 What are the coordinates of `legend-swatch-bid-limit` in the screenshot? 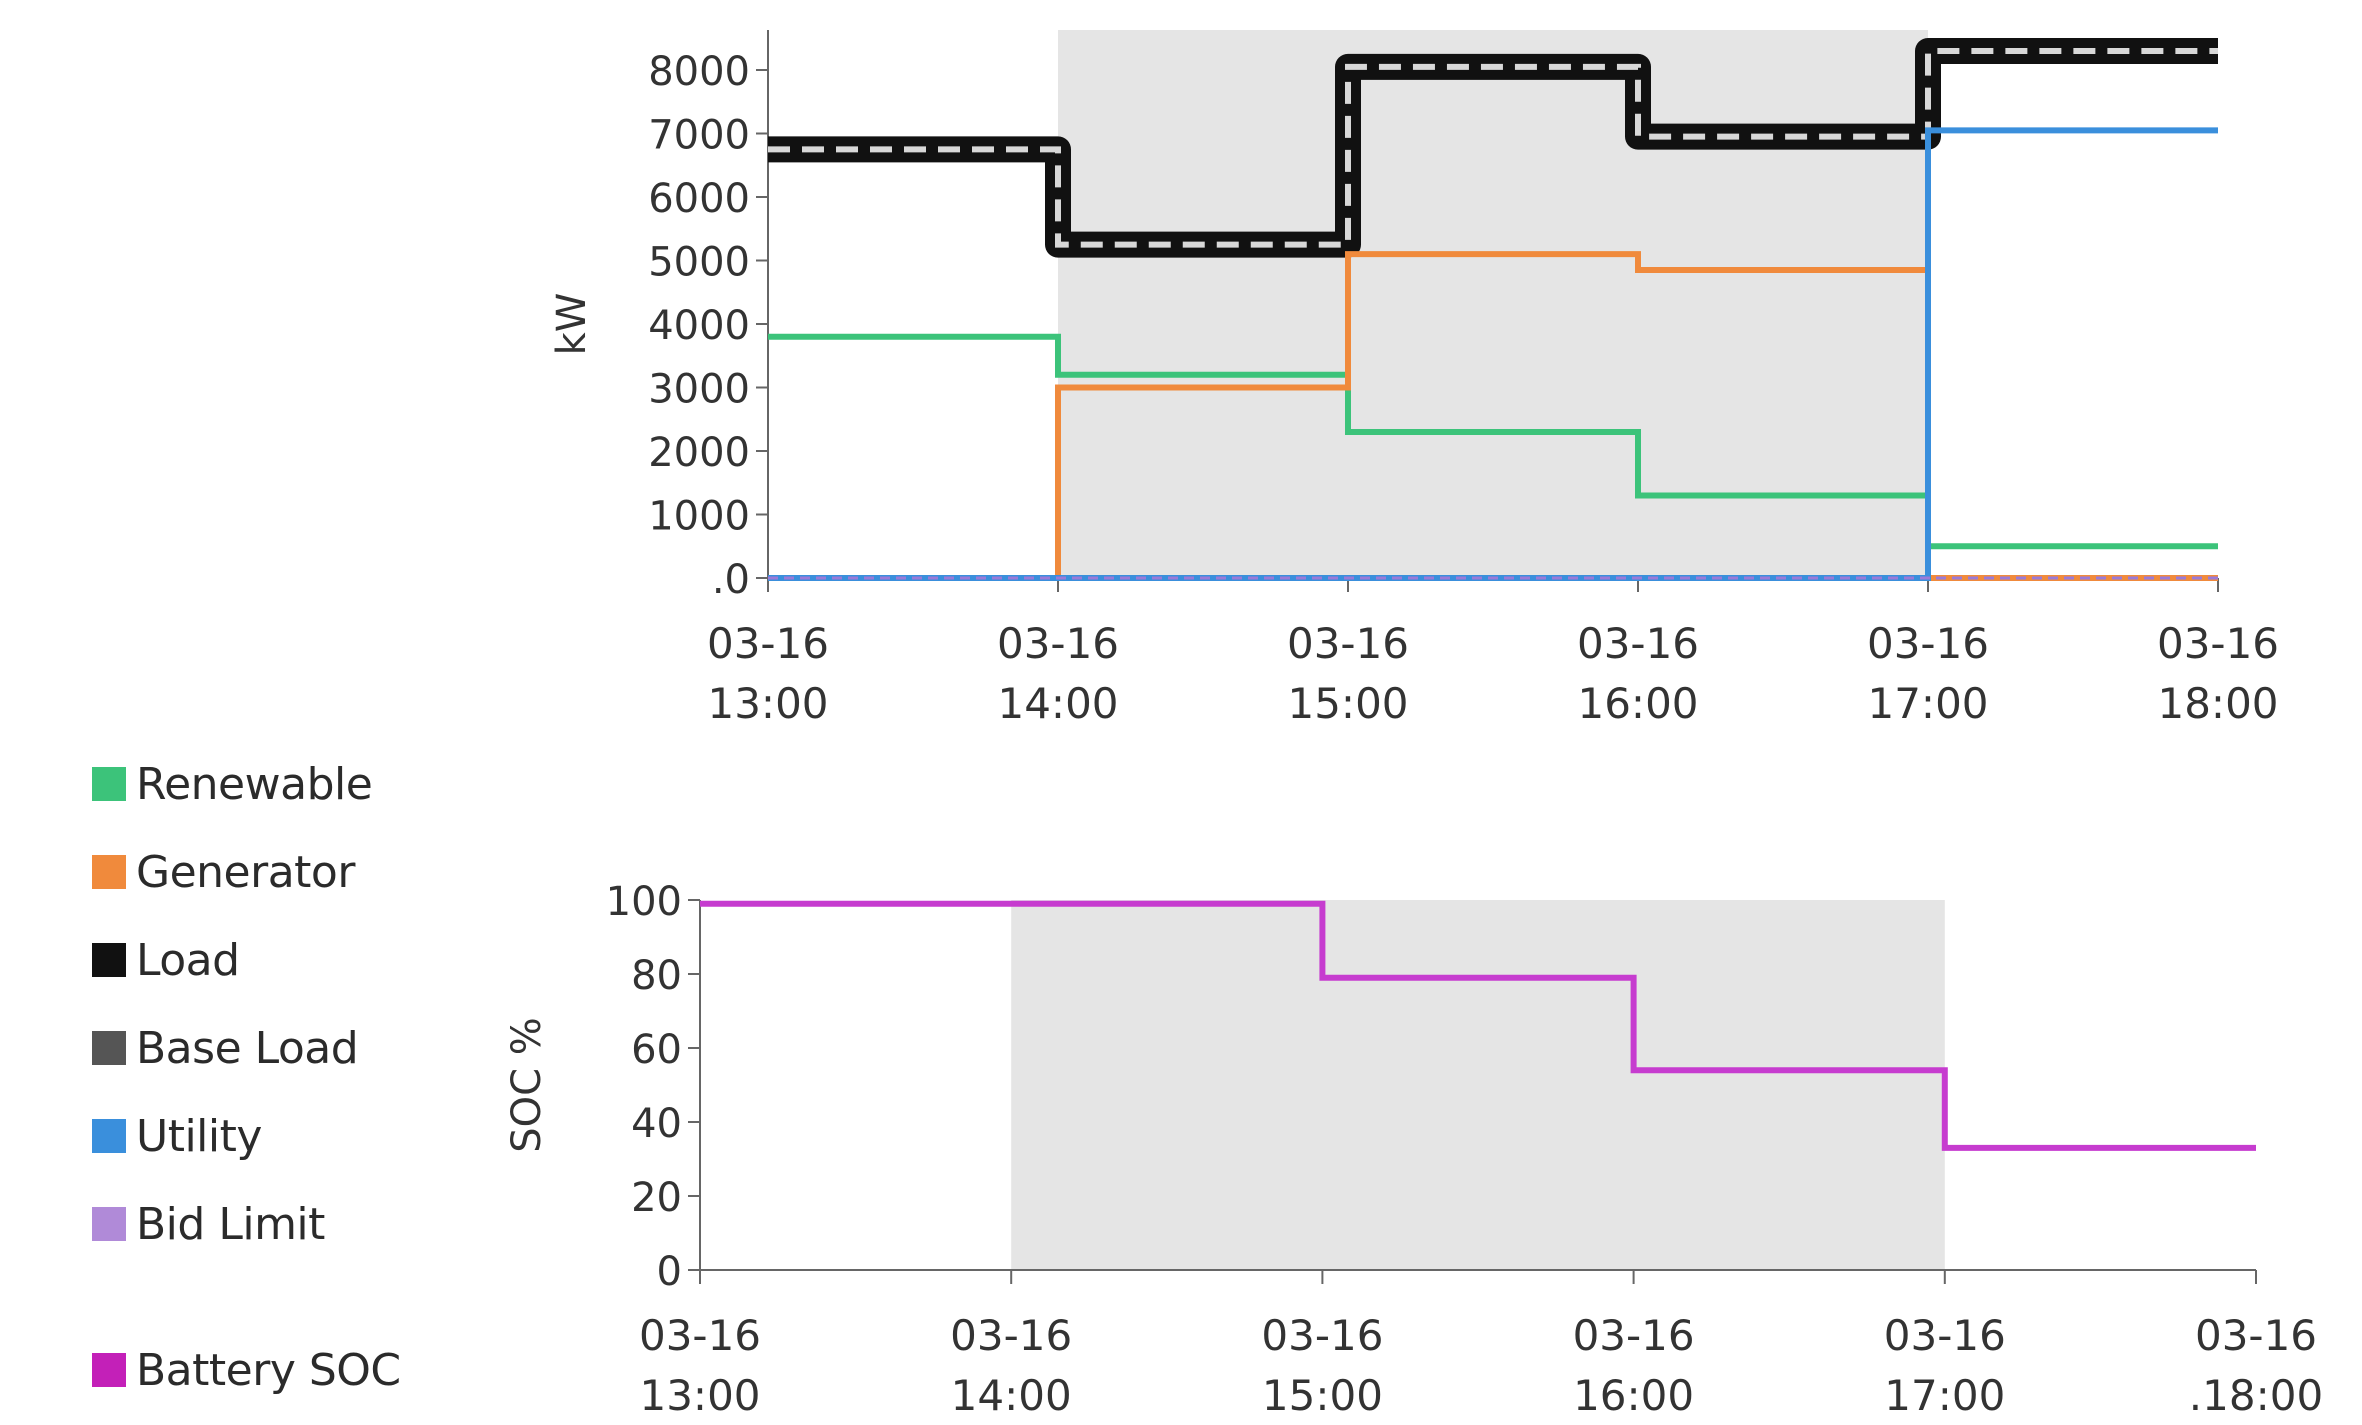 It's located at (109, 1224).